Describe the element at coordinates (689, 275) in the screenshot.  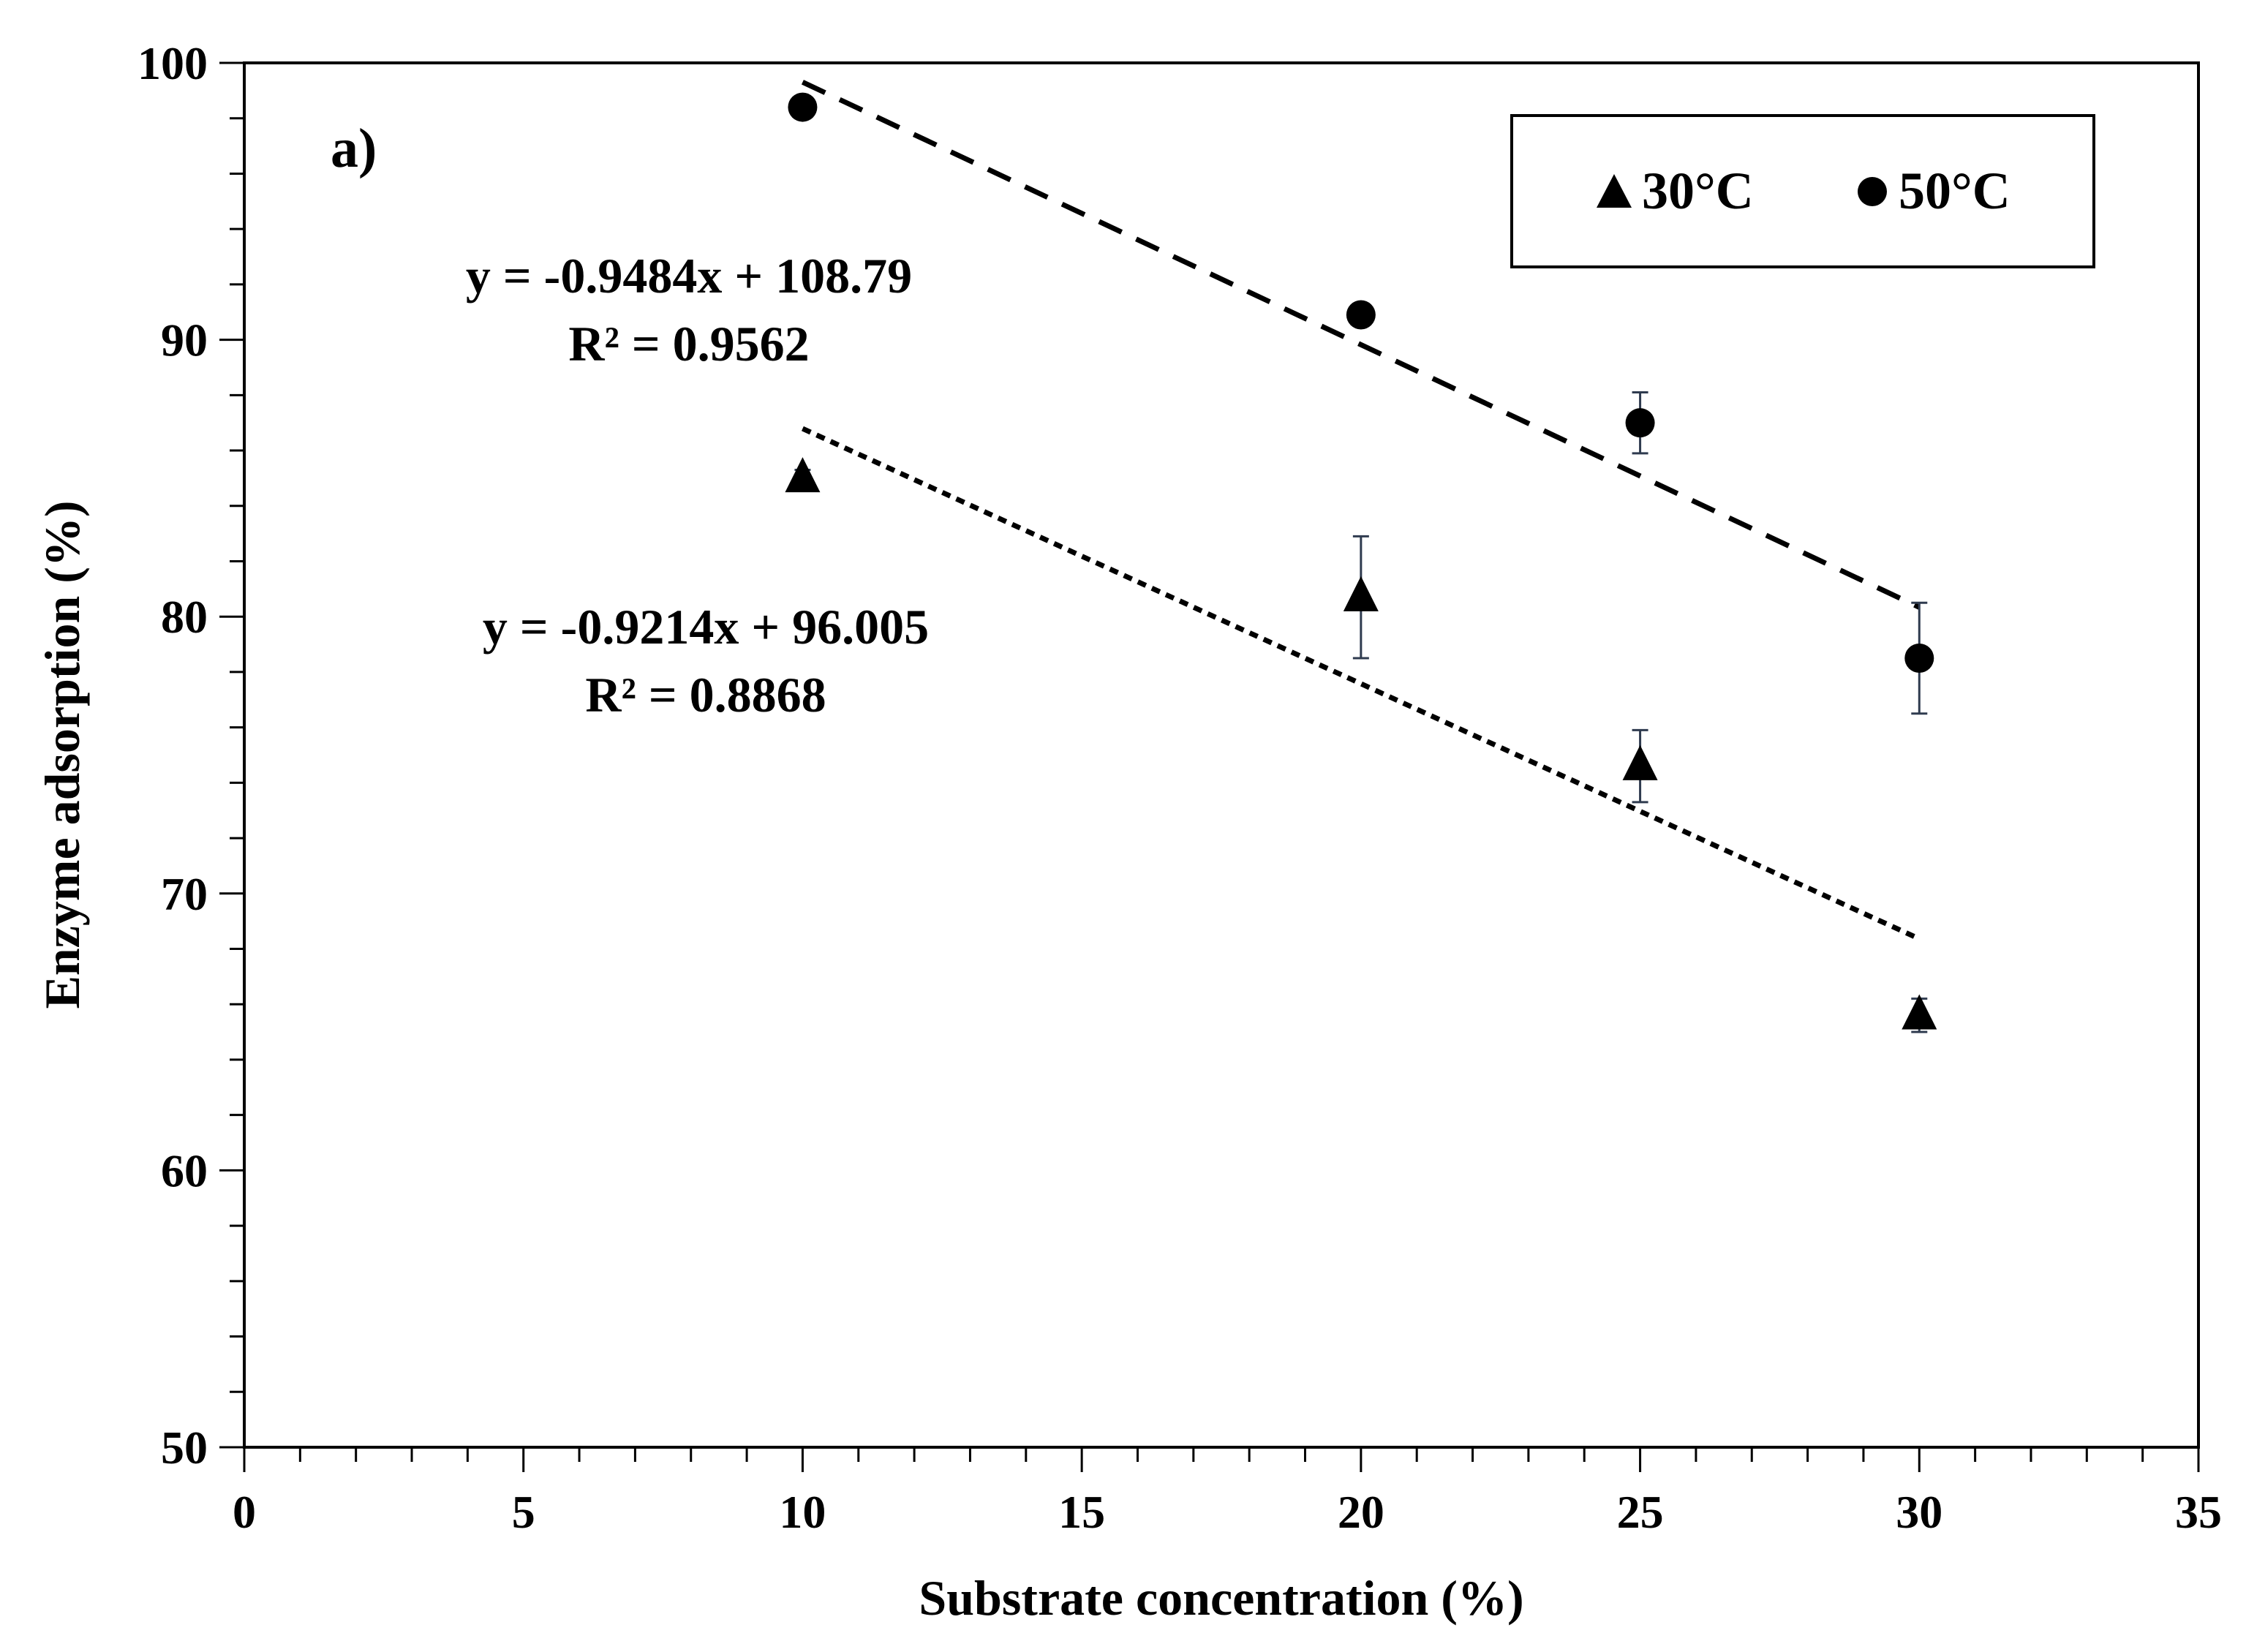
I see `equation-50c: y = -0.9484x + 108.79` at that location.